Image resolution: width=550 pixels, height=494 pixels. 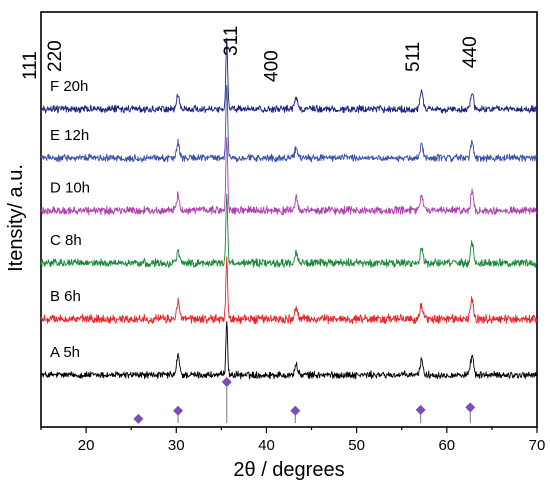 I want to click on x-tick-label: 40, so click(x=266, y=445).